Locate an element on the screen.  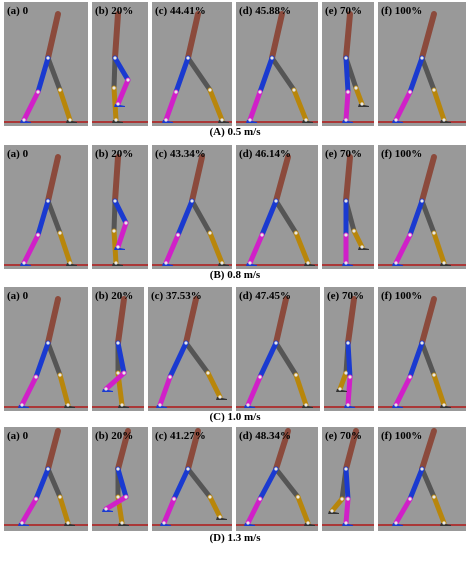
panel-3: (c) 37.53% is located at coordinates (190, 349).